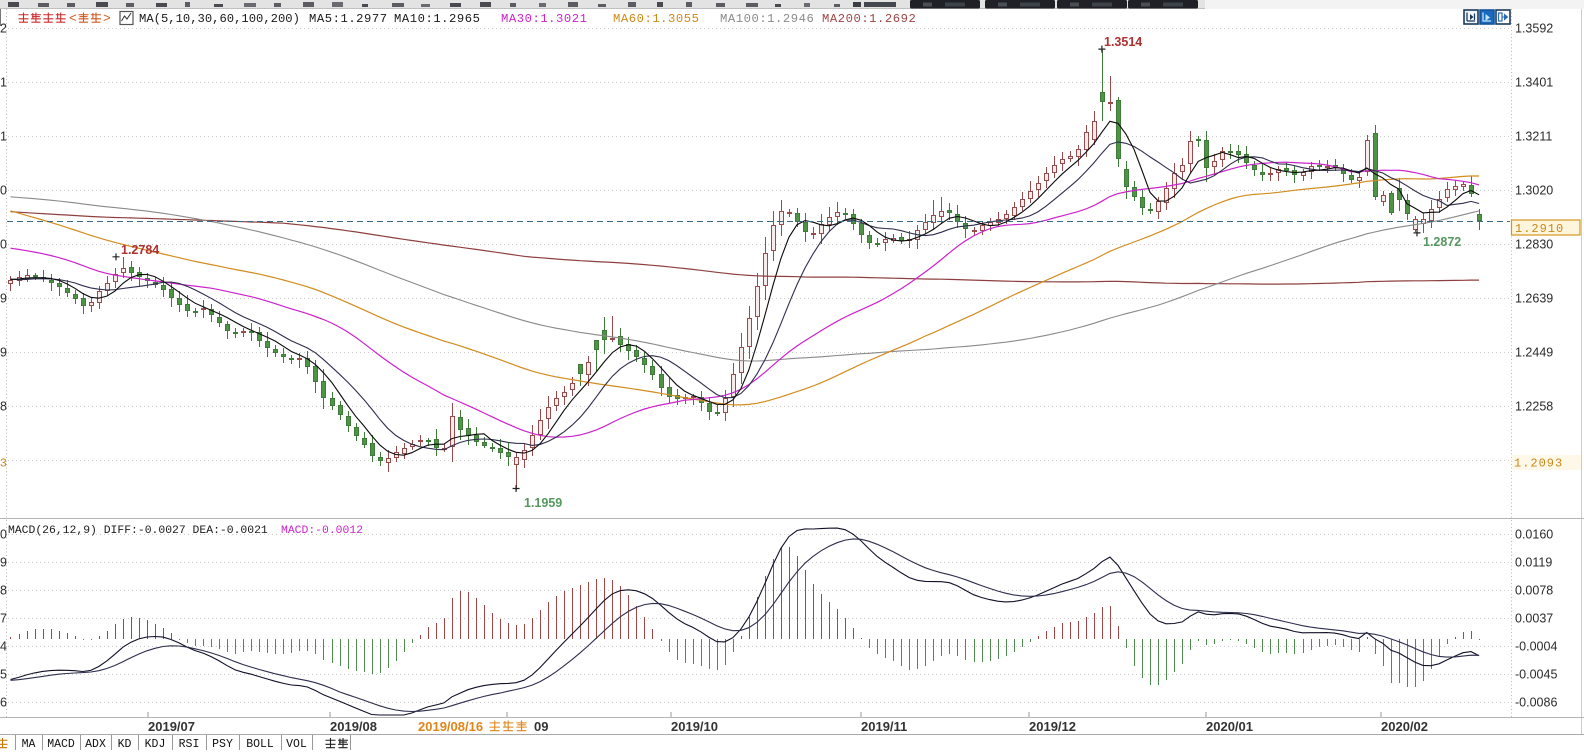 The image size is (1584, 755). What do you see at coordinates (869, 19) in the screenshot?
I see `svg-text: MA200:1.2692` at bounding box center [869, 19].